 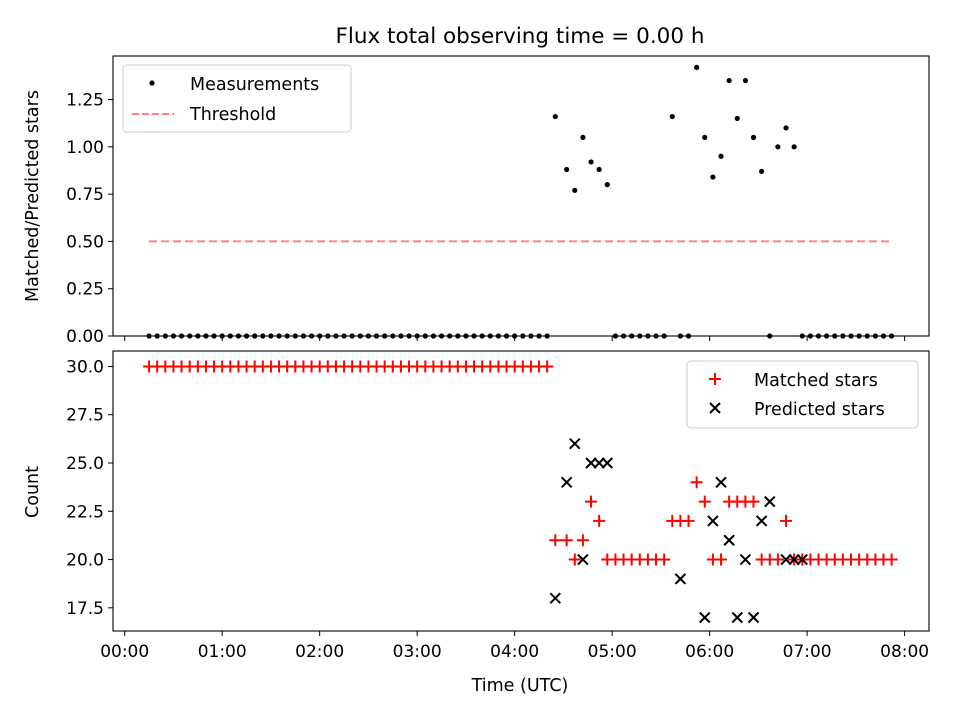 I want to click on legend-measurements-marker, so click(x=152, y=83).